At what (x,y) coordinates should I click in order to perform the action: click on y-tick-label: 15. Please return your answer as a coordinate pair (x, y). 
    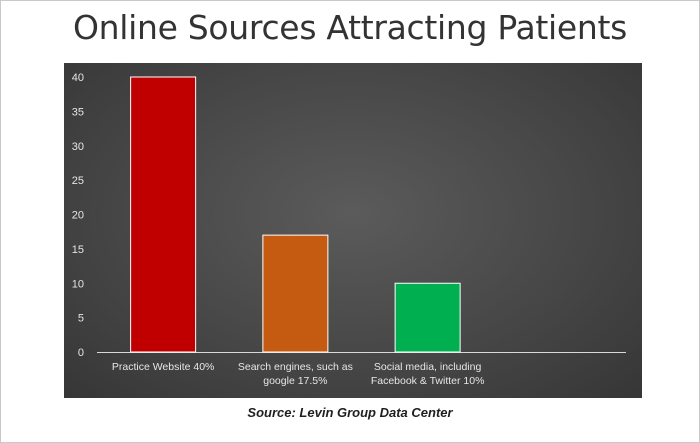
    Looking at the image, I should click on (78, 250).